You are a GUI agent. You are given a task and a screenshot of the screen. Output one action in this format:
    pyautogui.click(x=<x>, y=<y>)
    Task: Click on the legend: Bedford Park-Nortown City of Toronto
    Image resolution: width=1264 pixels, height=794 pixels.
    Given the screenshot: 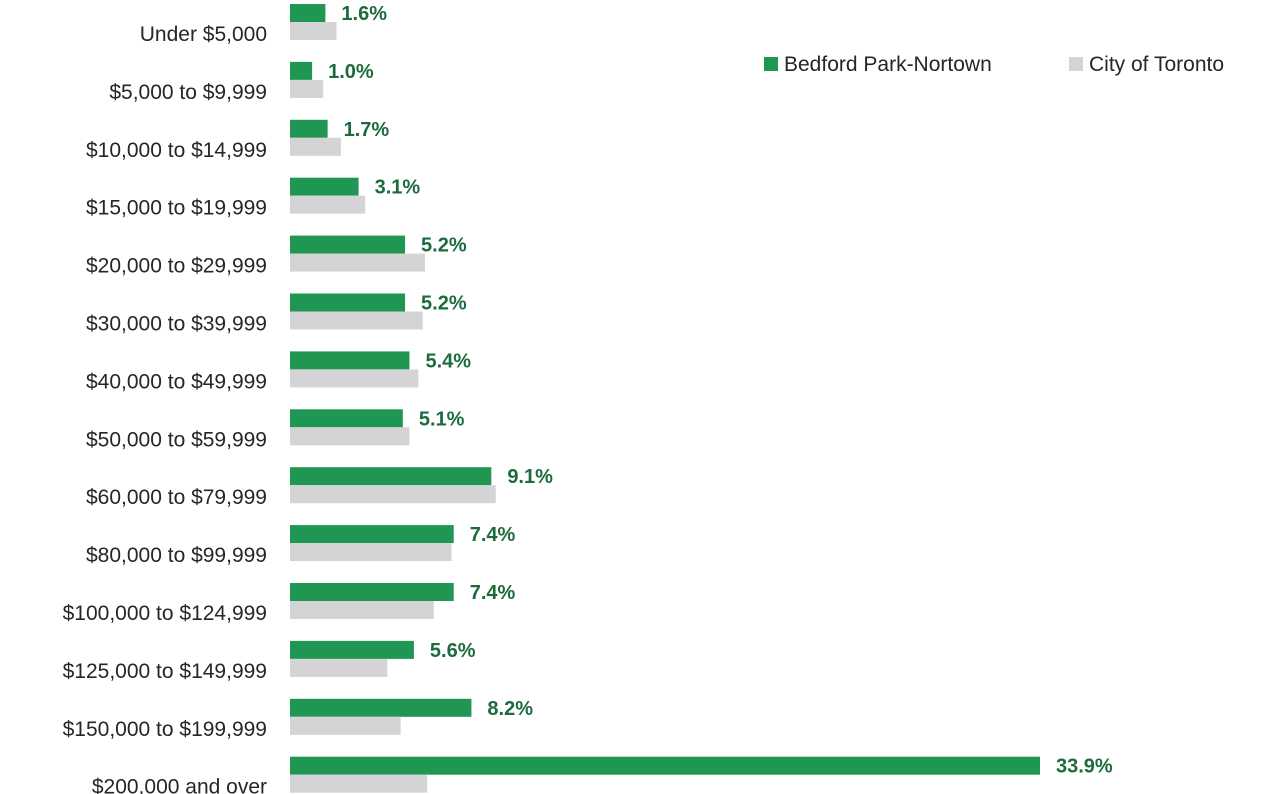 What is the action you would take?
    pyautogui.click(x=994, y=64)
    